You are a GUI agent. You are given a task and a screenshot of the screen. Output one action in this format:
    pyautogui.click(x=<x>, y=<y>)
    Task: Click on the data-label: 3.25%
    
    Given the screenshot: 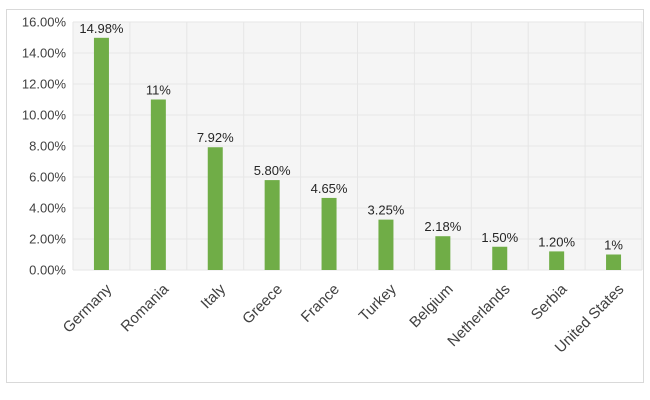 What is the action you would take?
    pyautogui.click(x=386, y=210)
    